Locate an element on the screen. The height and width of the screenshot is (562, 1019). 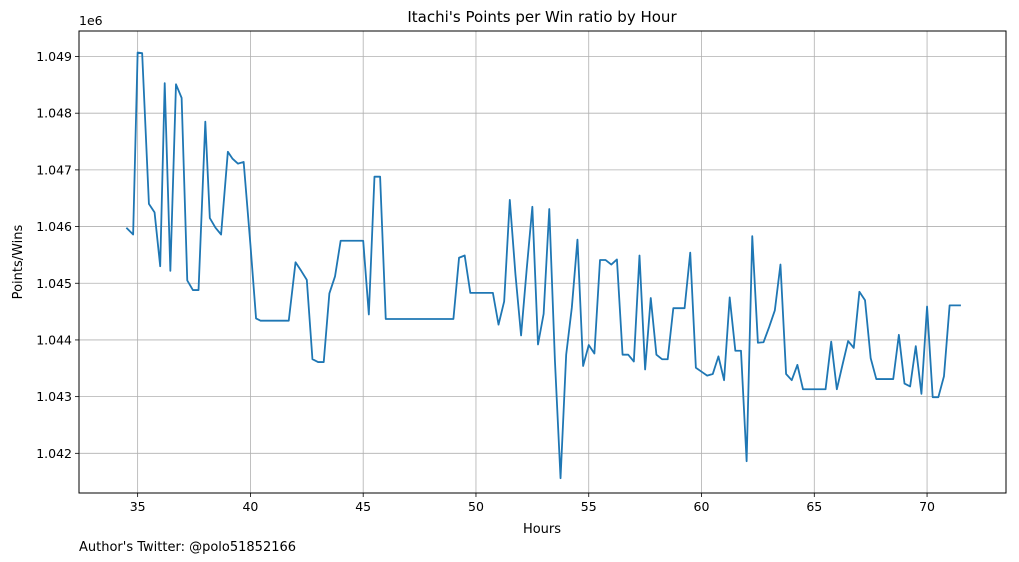
x-axis-label: Hours is located at coordinates (542, 529).